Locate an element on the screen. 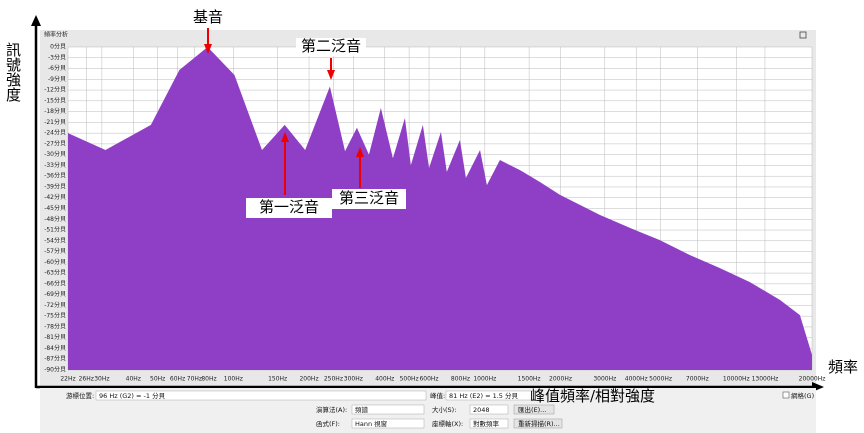 The image size is (864, 433). y-tick-label: -63分貝 is located at coordinates (55, 273).